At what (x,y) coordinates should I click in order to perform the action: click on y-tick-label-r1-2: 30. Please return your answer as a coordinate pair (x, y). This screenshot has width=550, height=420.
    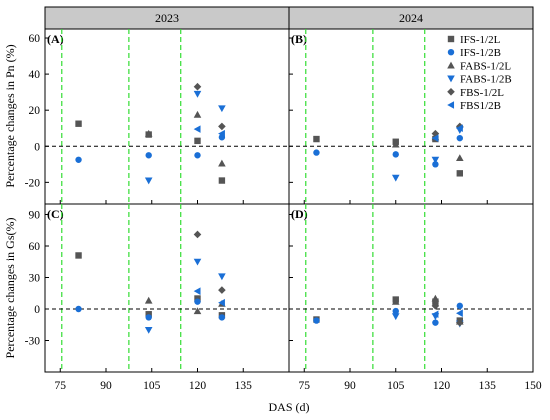
    Looking at the image, I should click on (35, 279).